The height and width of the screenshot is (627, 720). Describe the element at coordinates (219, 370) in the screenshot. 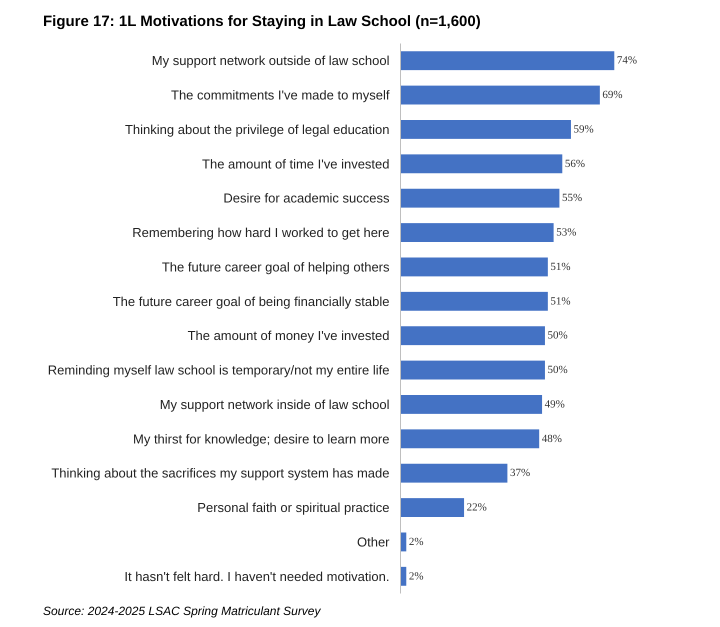

I see `y-tick-label: Reminding myself law school is temporary/not my entire life` at that location.